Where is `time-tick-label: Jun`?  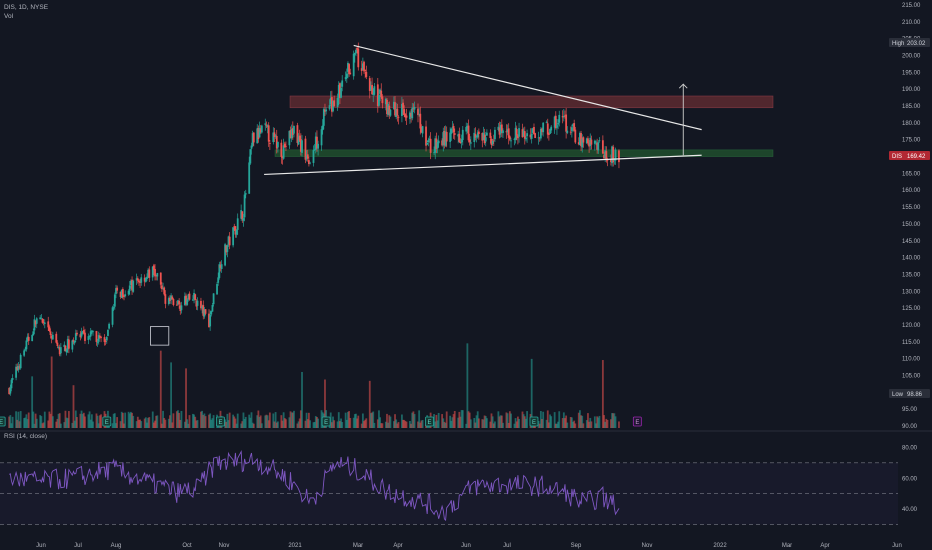
time-tick-label: Jun is located at coordinates (466, 546).